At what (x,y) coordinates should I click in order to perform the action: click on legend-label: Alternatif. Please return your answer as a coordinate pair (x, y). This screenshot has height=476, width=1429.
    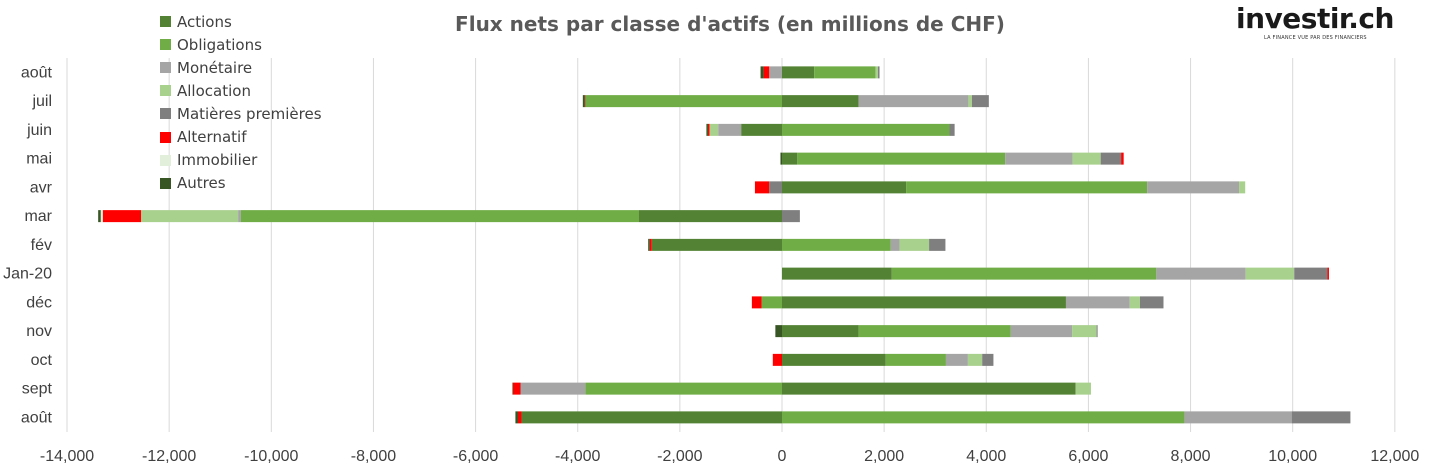
    Looking at the image, I should click on (212, 137).